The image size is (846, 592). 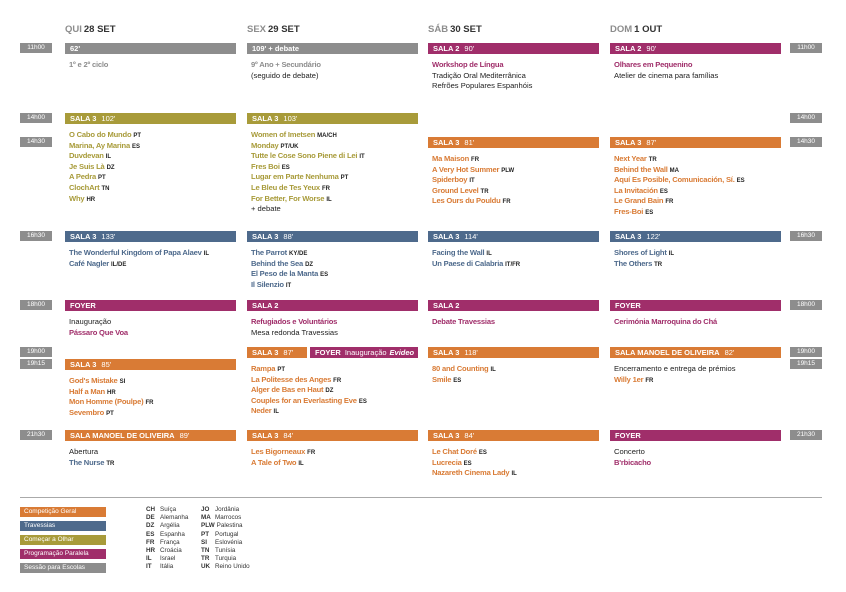 What do you see at coordinates (184, 435) in the screenshot?
I see `duration: 89'` at bounding box center [184, 435].